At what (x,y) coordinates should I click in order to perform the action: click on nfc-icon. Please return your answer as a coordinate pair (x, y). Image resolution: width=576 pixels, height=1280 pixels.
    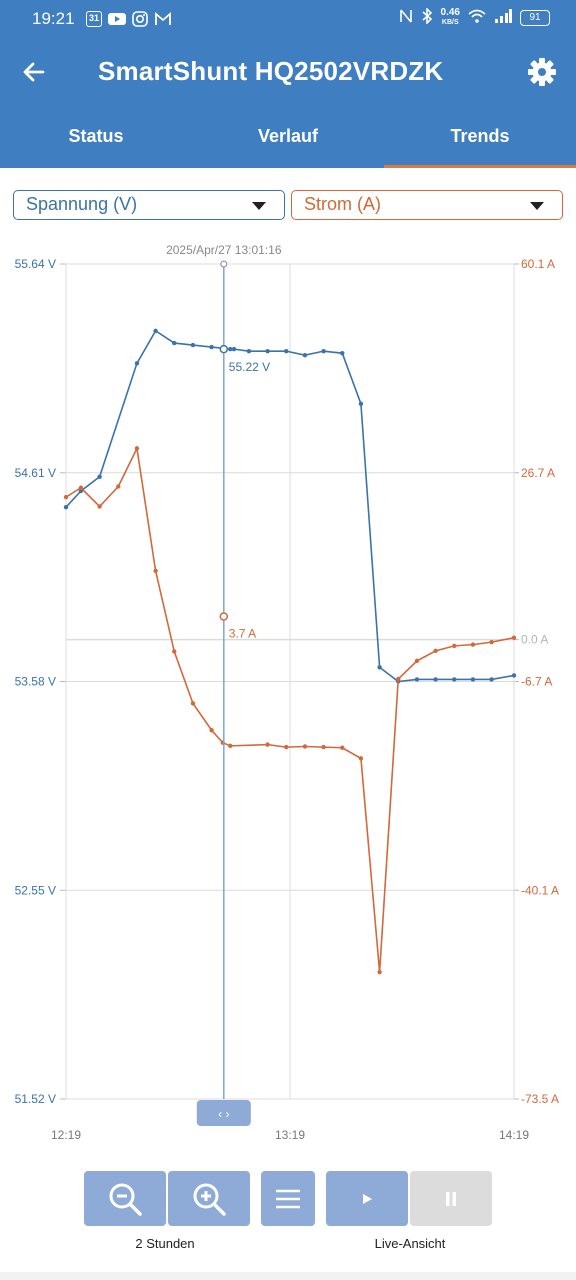
    Looking at the image, I should click on (406, 17).